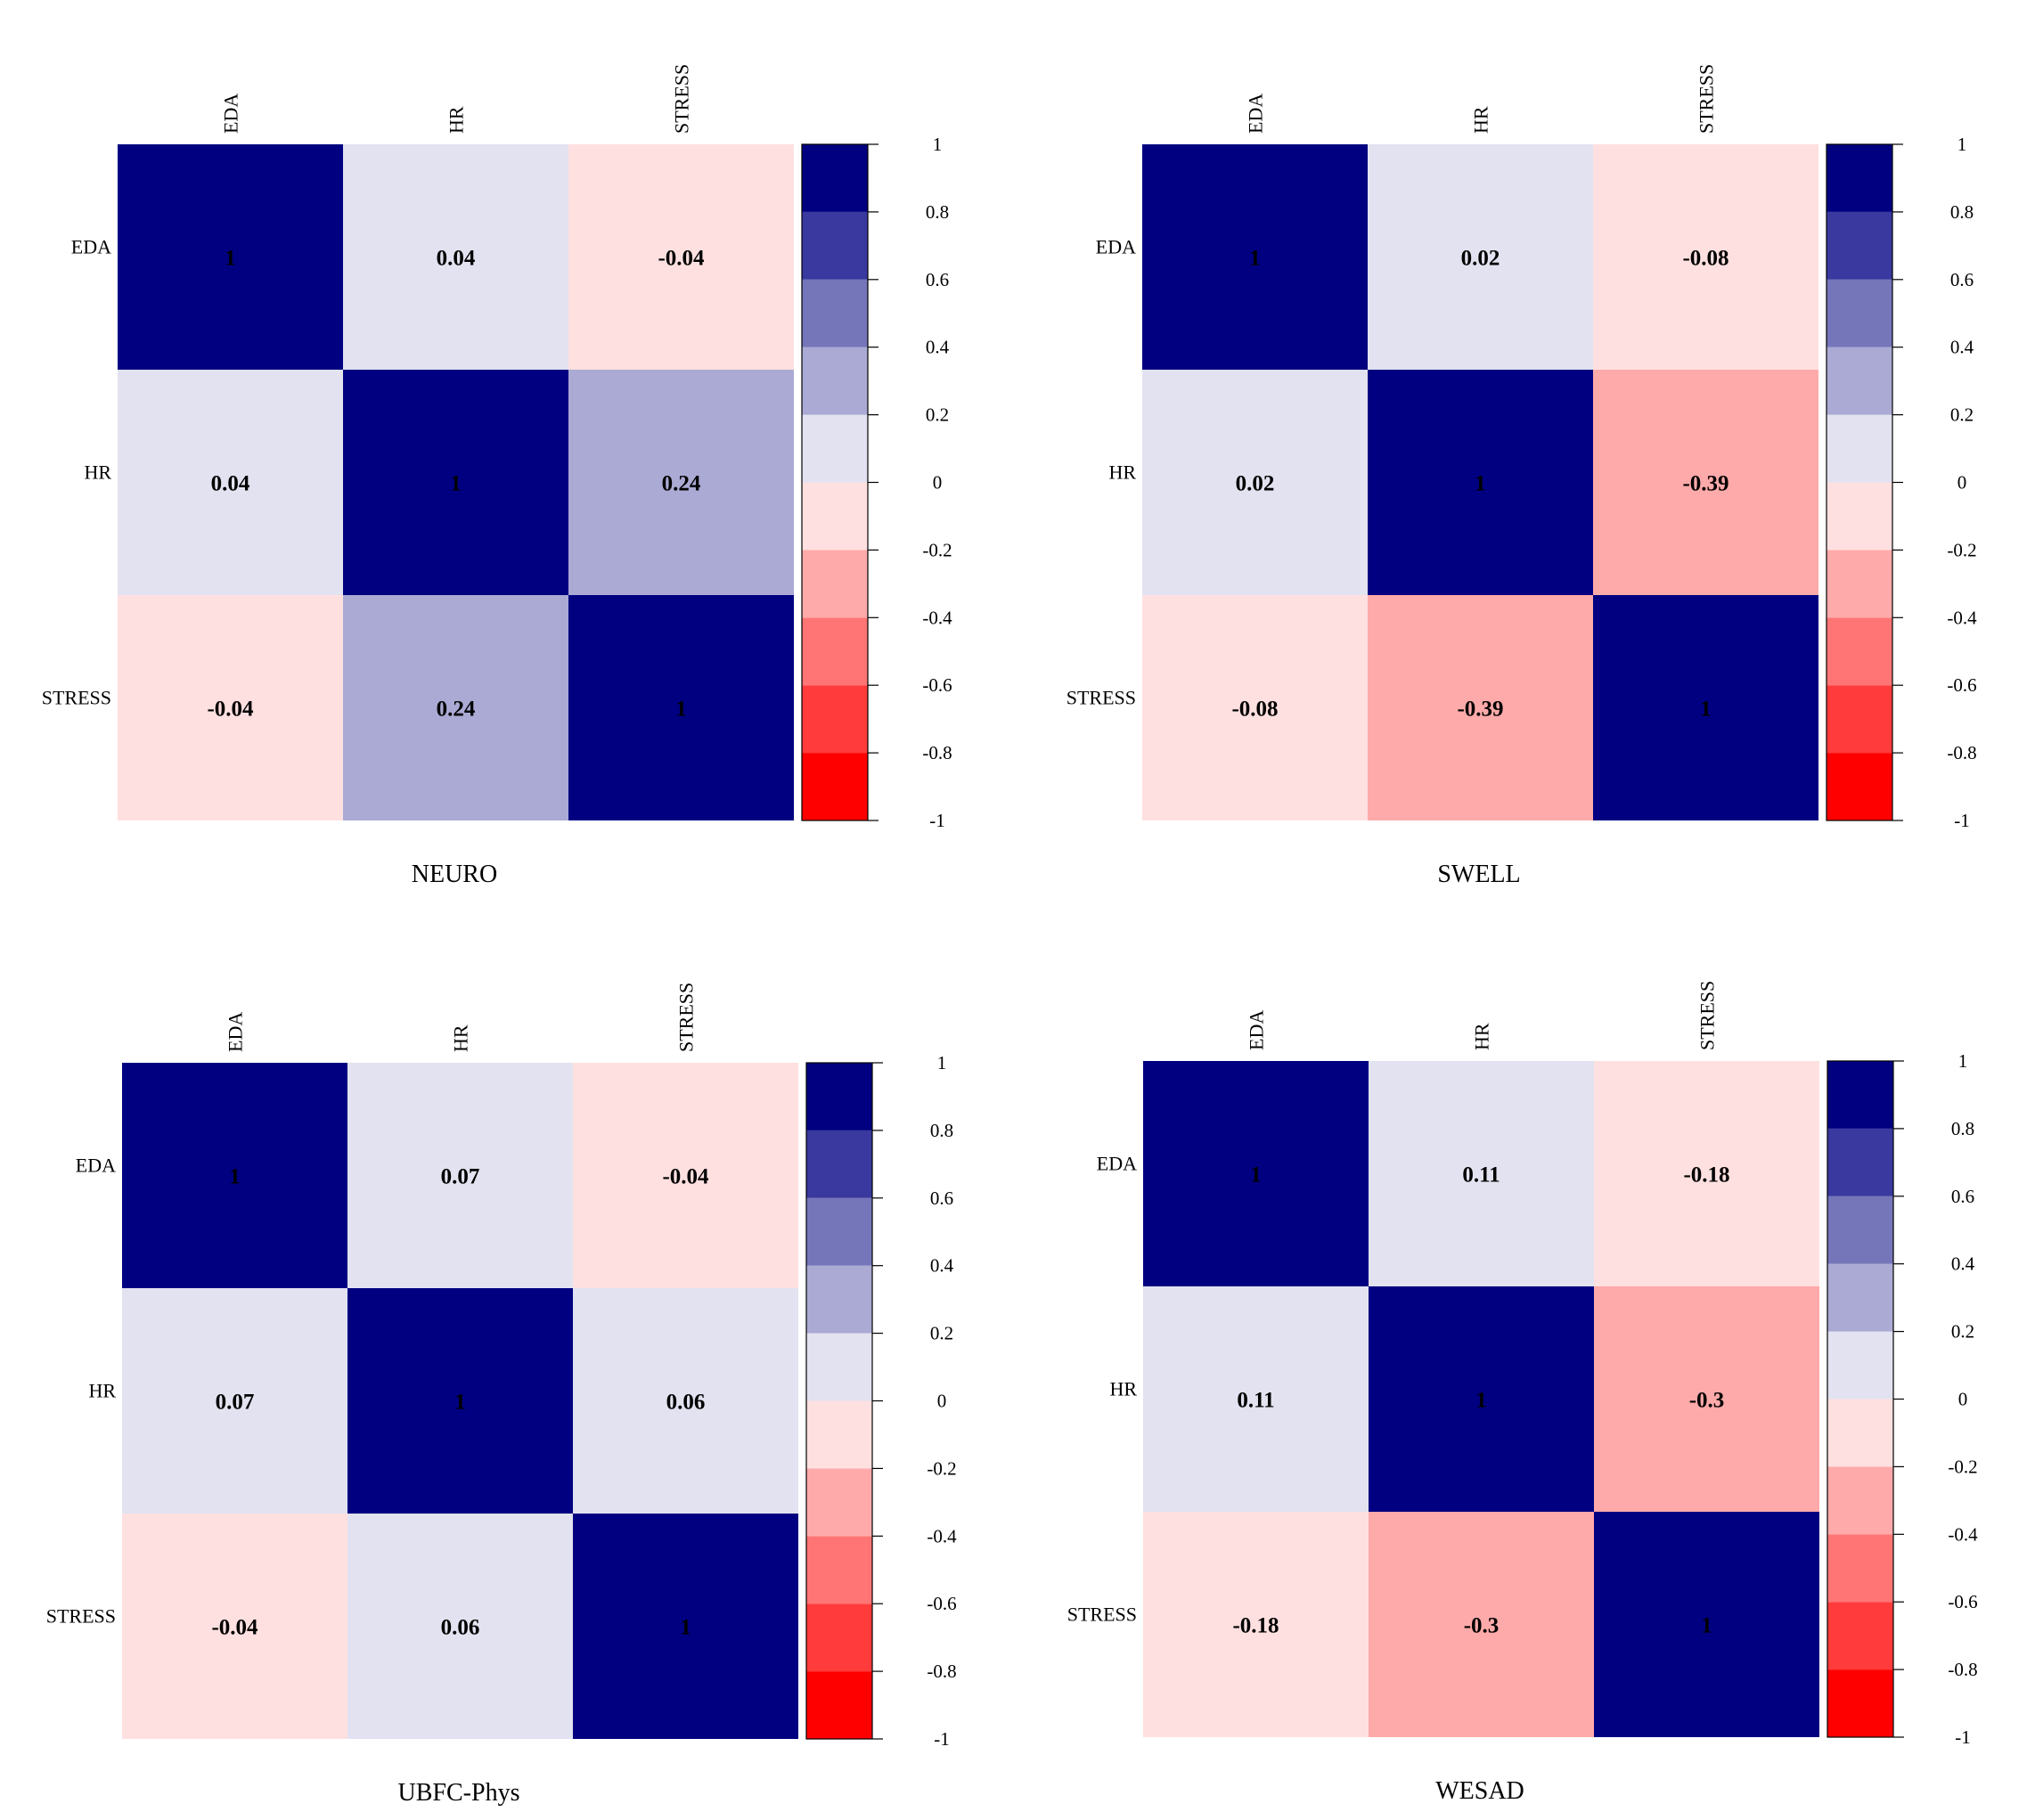 The width and height of the screenshot is (2035, 1820). I want to click on panel-title: UBFC-Phys, so click(459, 1793).